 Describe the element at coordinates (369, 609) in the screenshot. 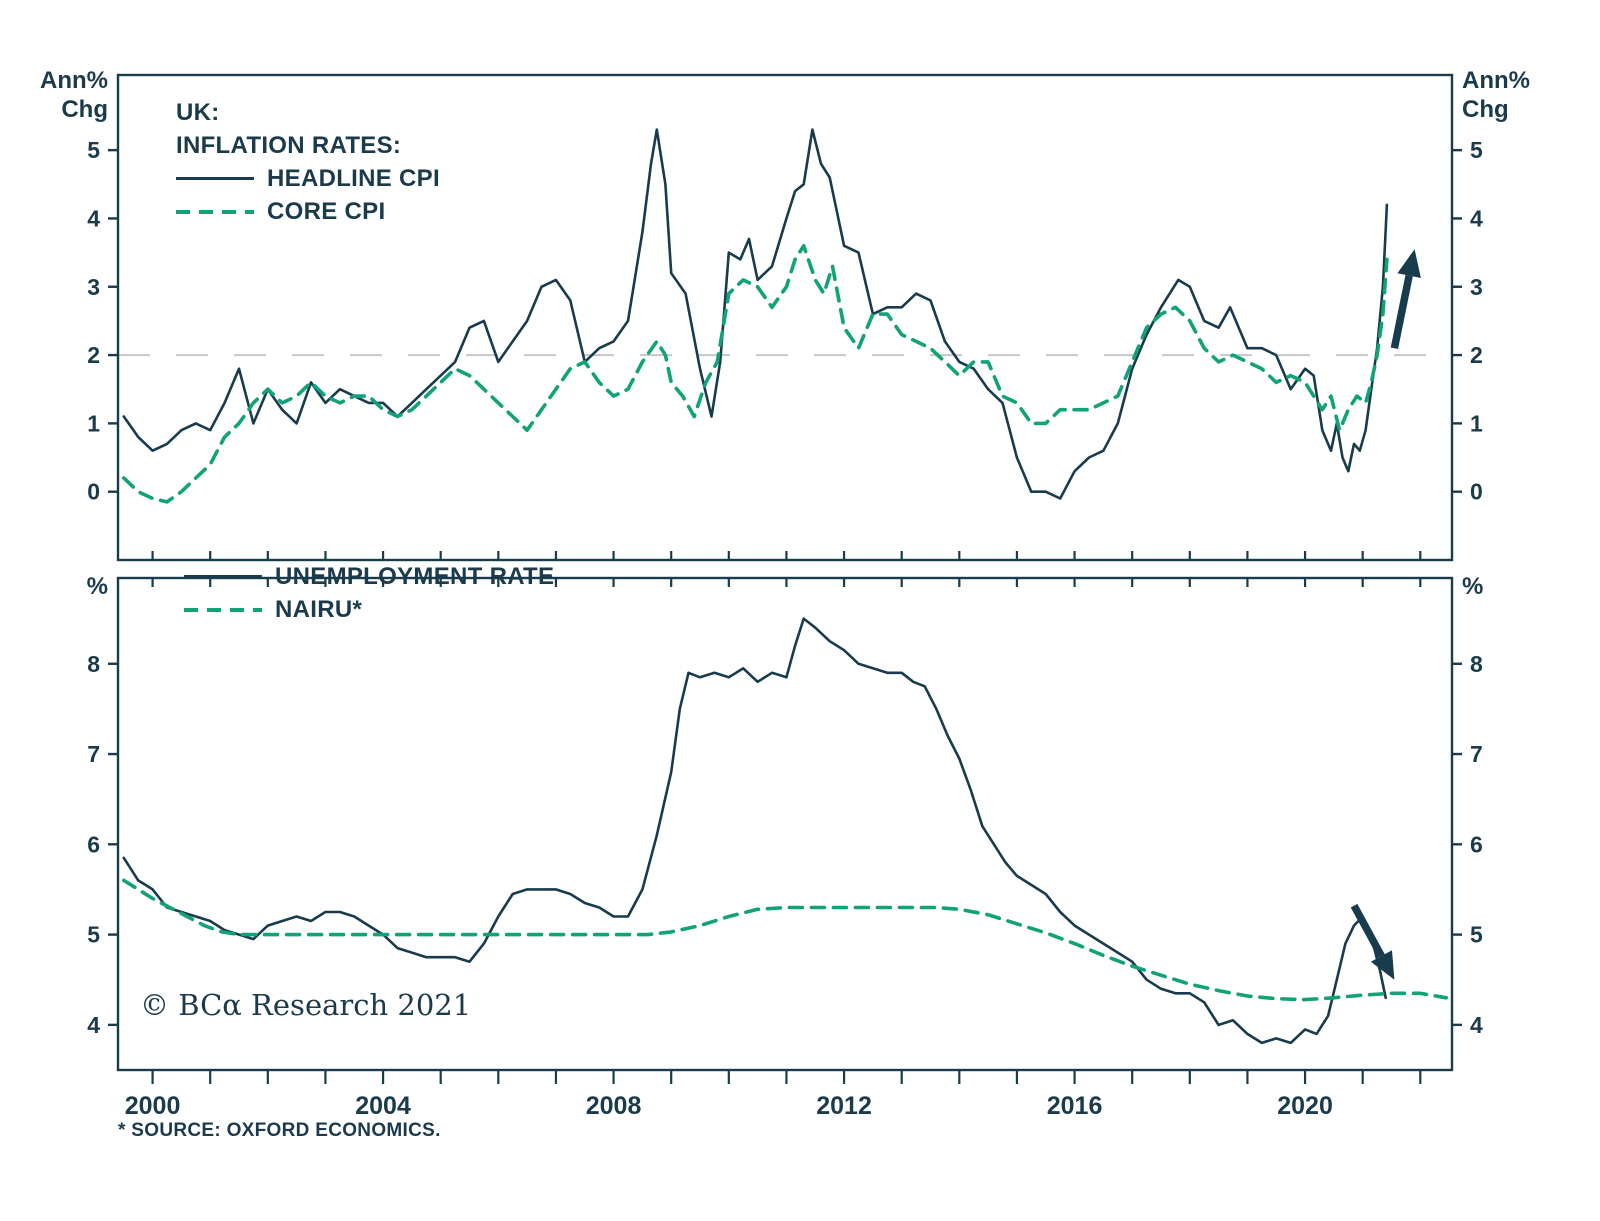

I see `legend-item-nairu: NAIRU*` at that location.